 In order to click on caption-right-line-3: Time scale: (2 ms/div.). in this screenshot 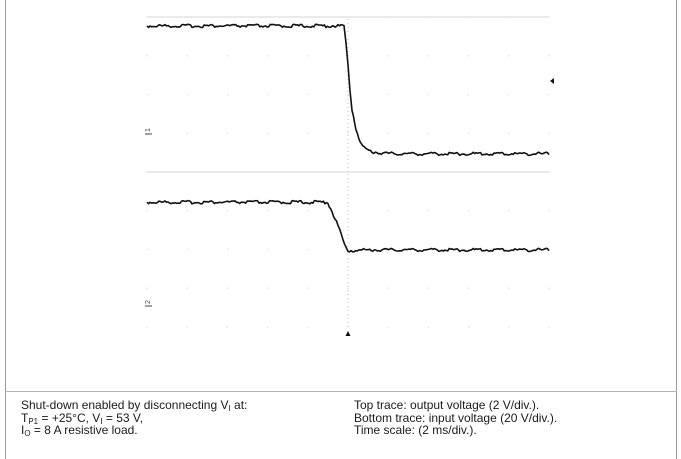, I will do `click(415, 430)`.